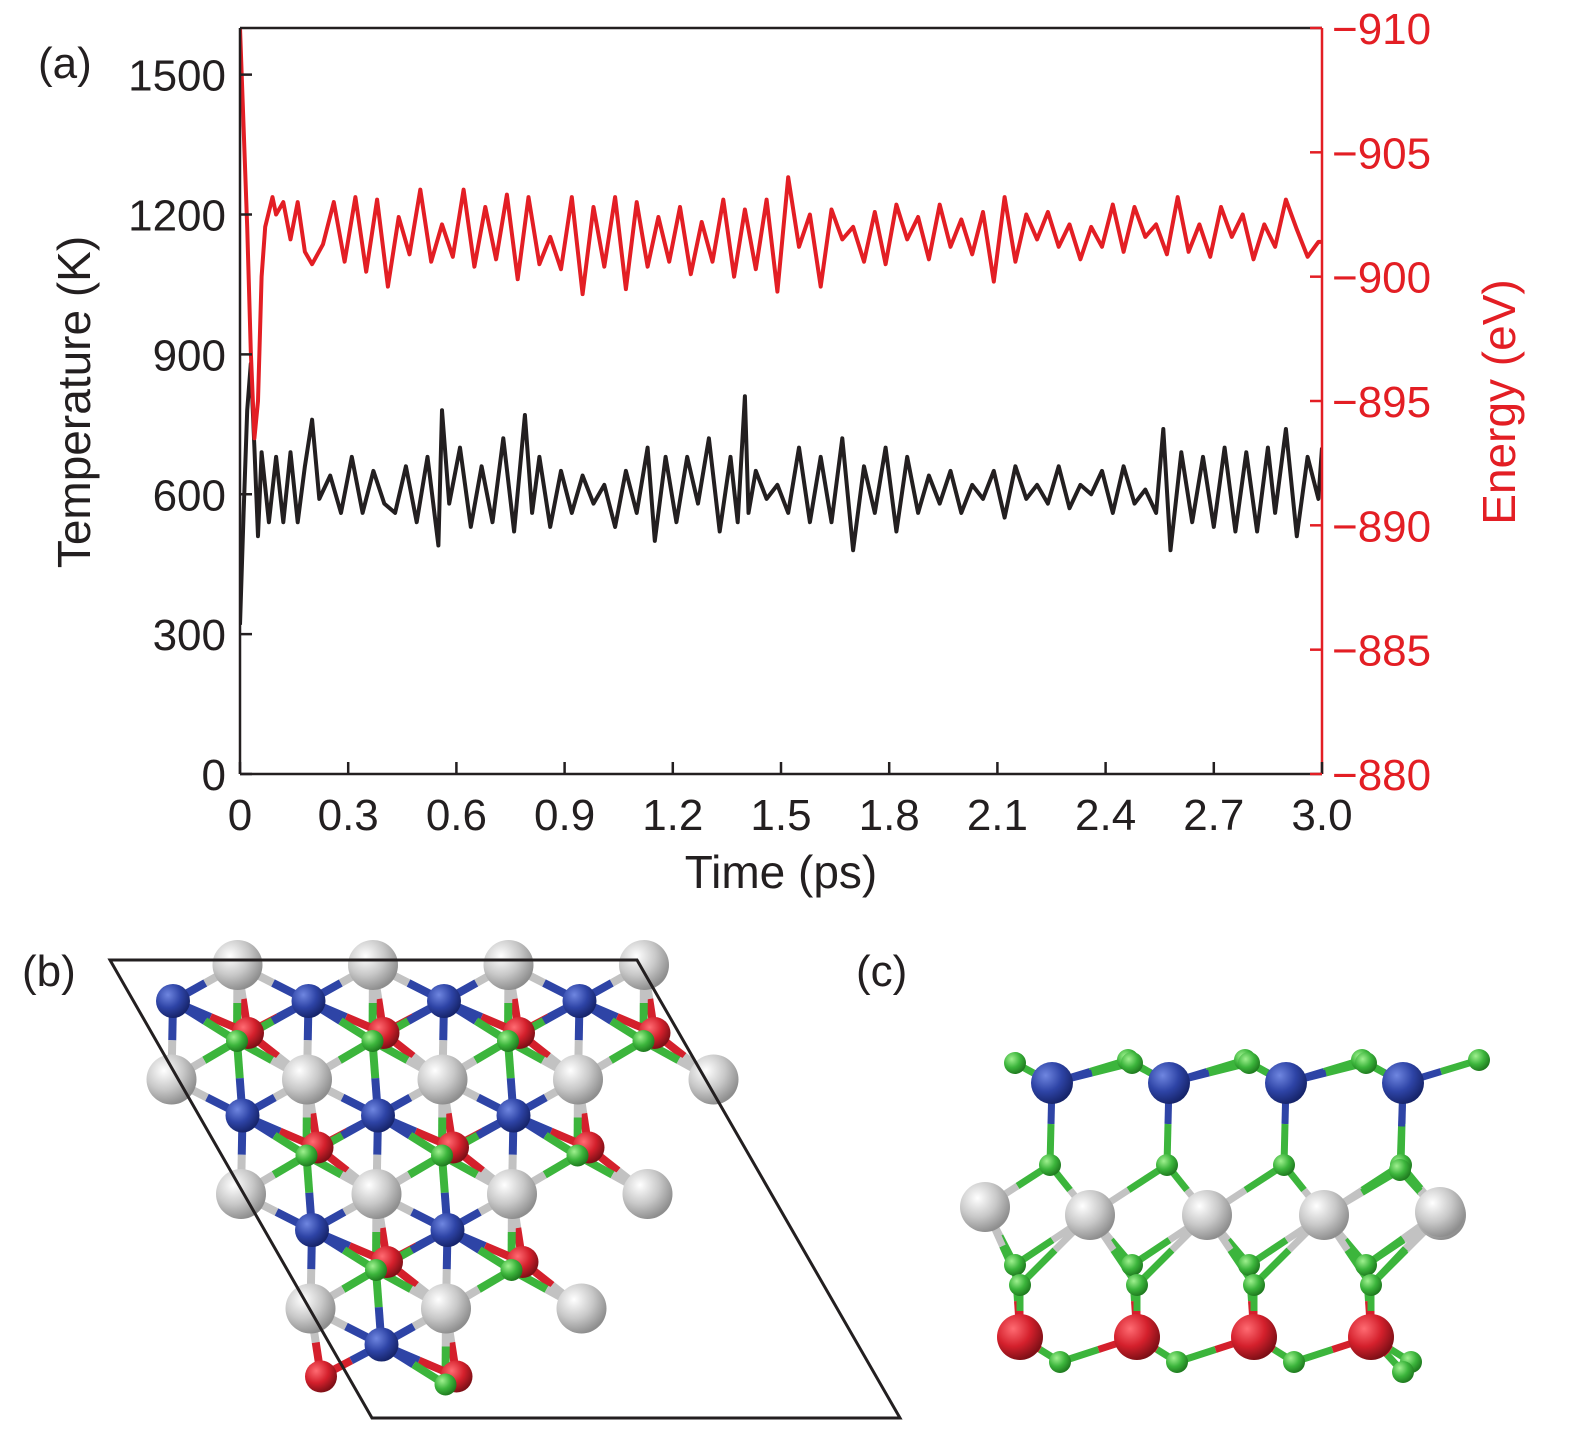 This screenshot has width=1575, height=1449. I want to click on y-tick-label-right: −900, so click(1381, 278).